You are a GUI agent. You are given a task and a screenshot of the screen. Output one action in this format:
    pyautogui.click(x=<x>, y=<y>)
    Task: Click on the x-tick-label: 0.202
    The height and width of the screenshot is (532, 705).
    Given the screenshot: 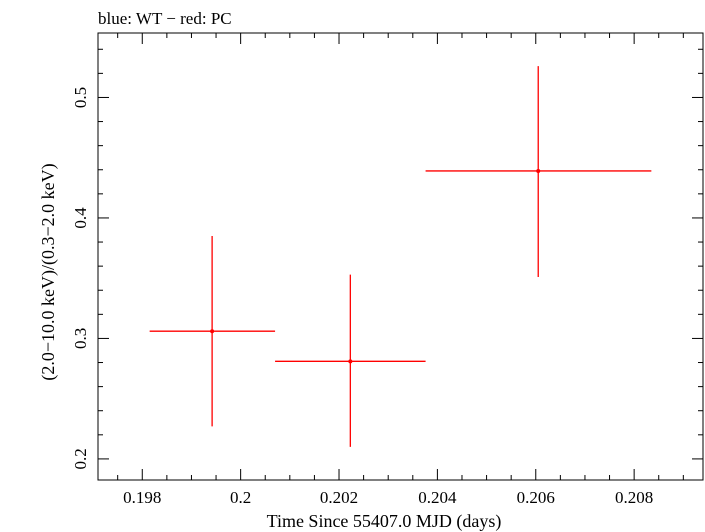 What is the action you would take?
    pyautogui.click(x=339, y=497)
    